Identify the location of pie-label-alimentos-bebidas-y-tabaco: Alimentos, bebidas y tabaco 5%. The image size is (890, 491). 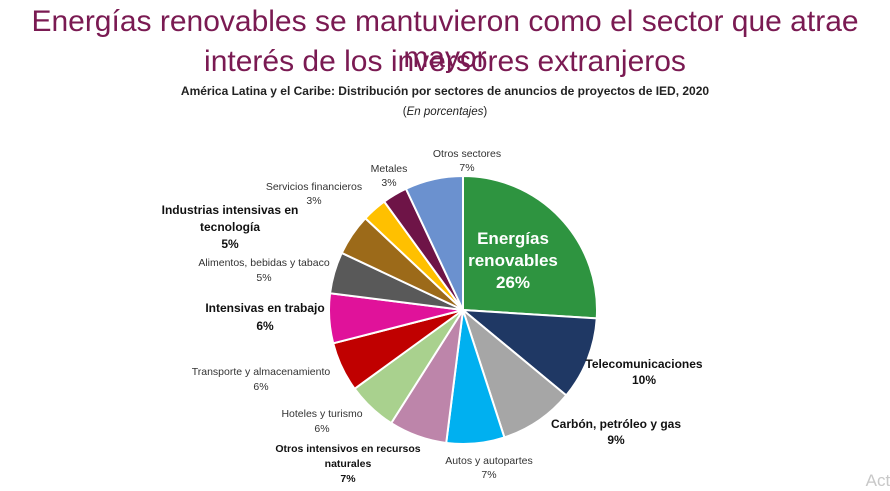
(263, 270).